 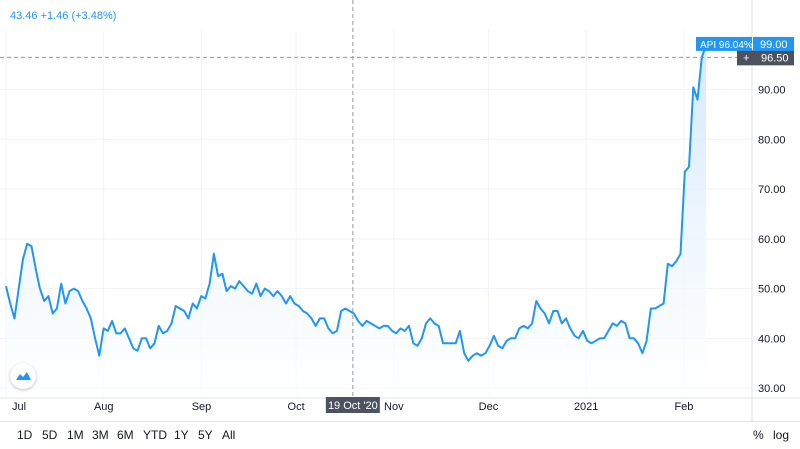 What do you see at coordinates (758, 435) in the screenshot?
I see `percent-scale-toggle: %` at bounding box center [758, 435].